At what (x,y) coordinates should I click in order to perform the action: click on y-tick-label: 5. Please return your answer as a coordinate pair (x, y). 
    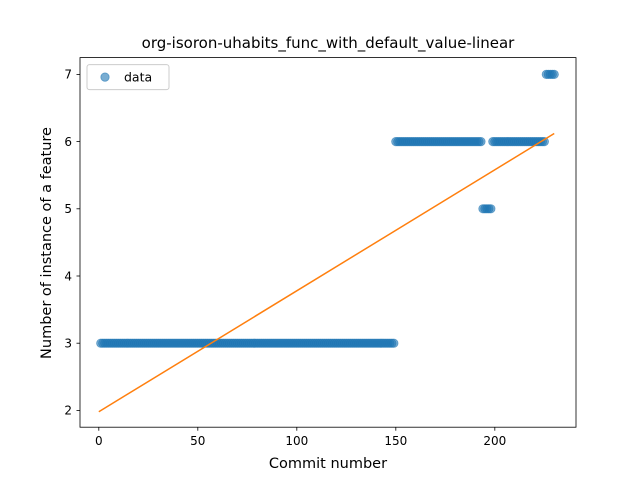
    Looking at the image, I should click on (68, 209).